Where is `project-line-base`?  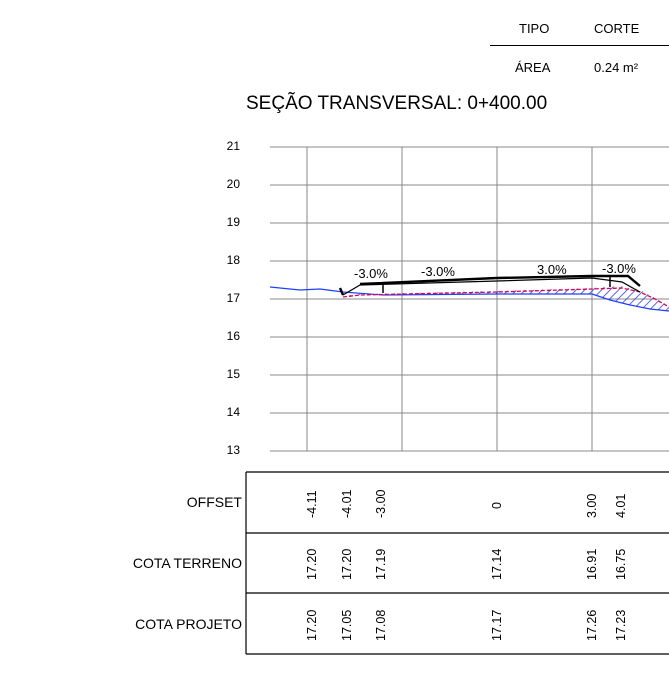
project-line-base is located at coordinates (491, 286).